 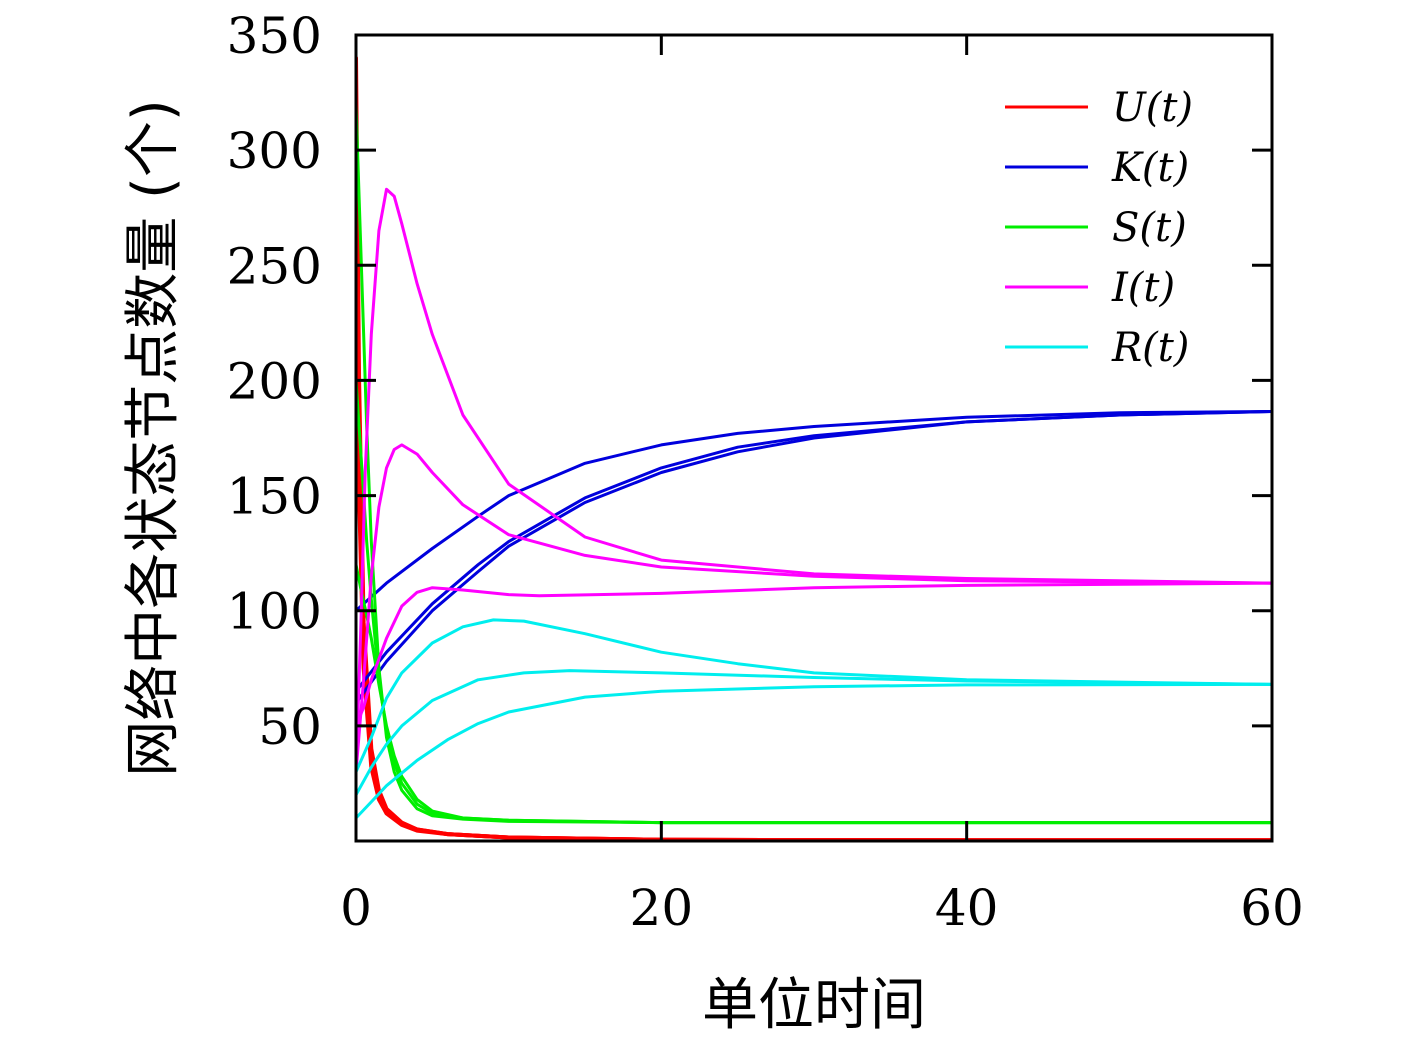 What do you see at coordinates (356, 908) in the screenshot?
I see `x-tick-label: 0` at bounding box center [356, 908].